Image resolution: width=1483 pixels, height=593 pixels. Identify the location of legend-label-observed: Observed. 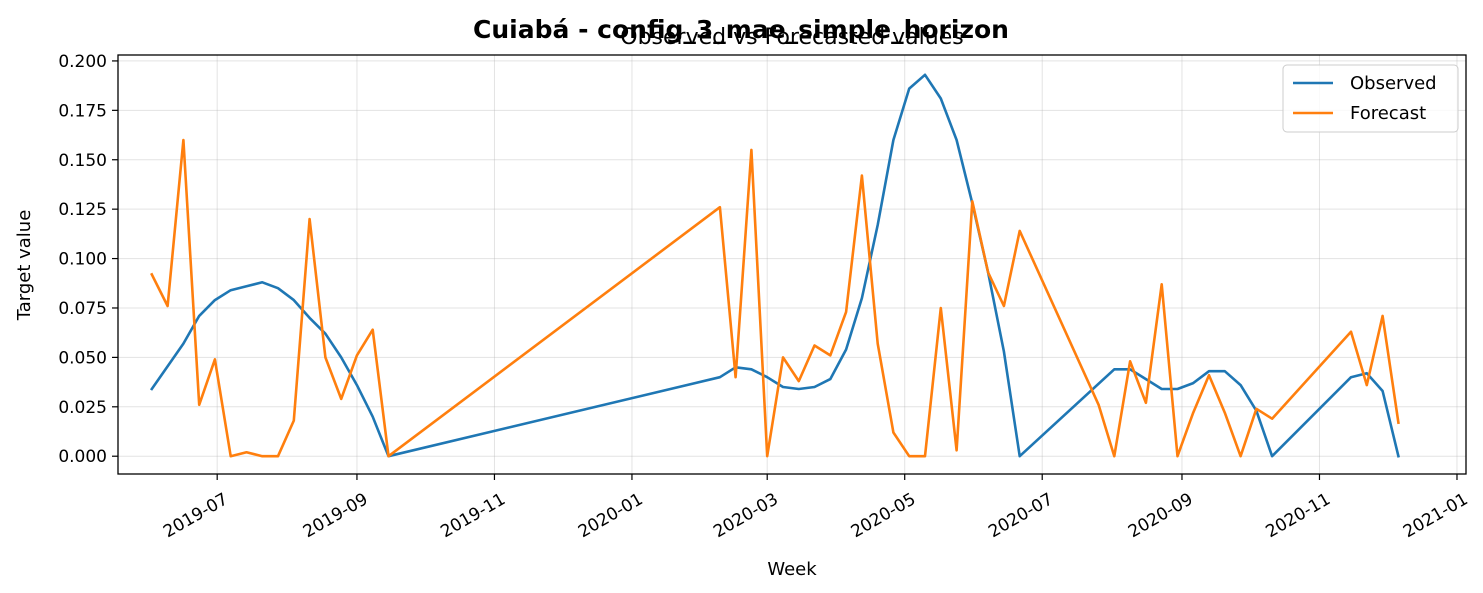
(1393, 83).